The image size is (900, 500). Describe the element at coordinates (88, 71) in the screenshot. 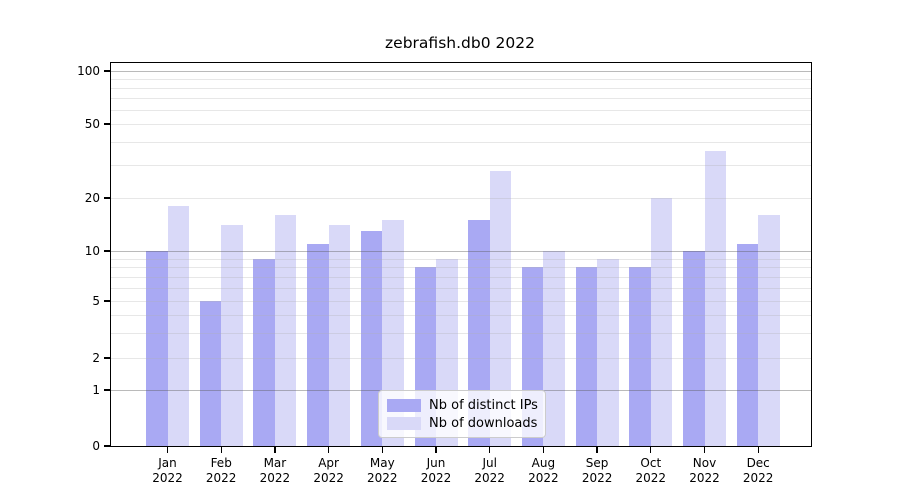

I see `y-tick-label-100: 100` at that location.